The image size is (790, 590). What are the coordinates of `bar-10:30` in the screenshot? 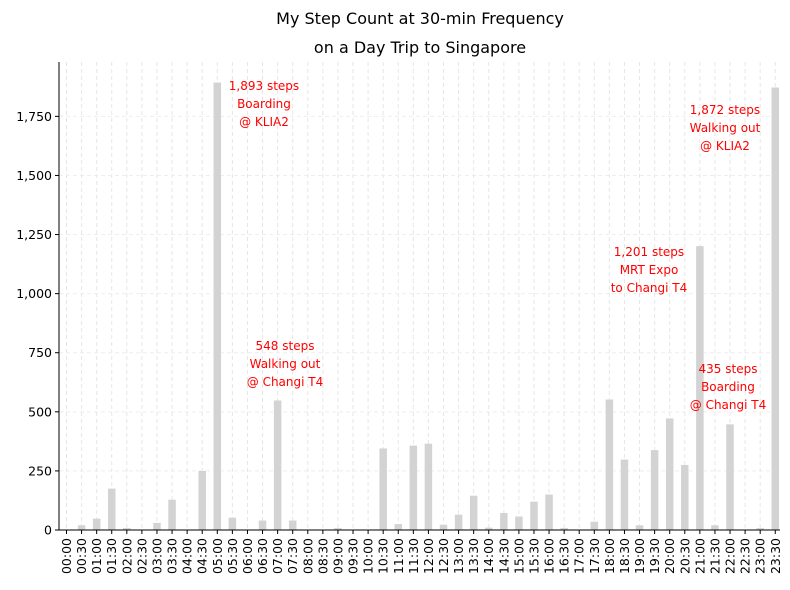 It's located at (383, 489).